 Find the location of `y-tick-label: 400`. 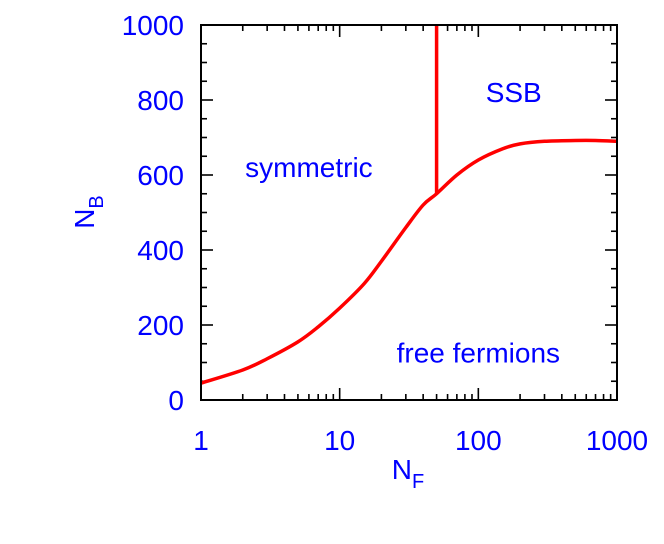

y-tick-label: 400 is located at coordinates (160, 250).